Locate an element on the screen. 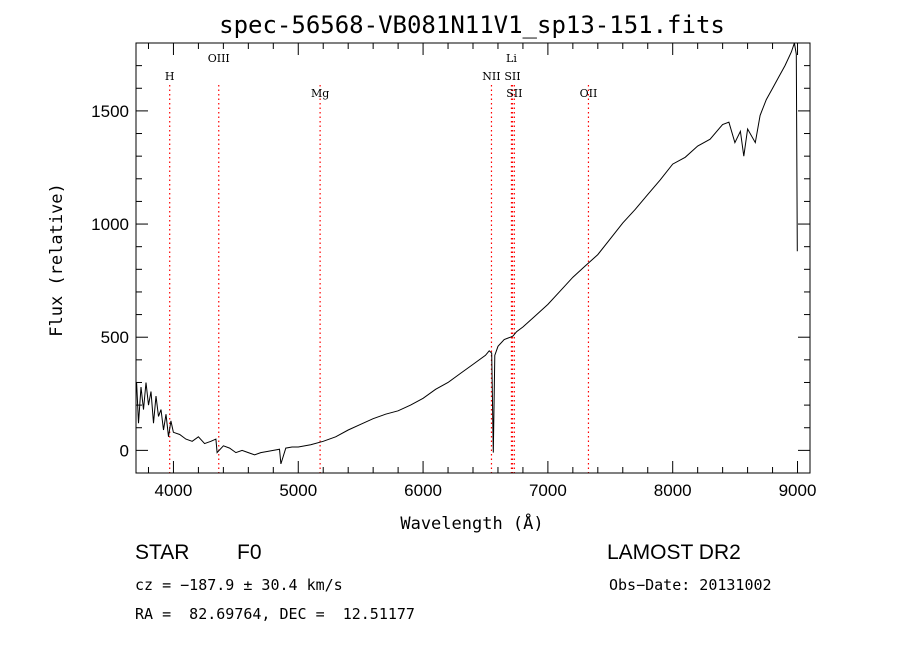  line-marker-label: OII is located at coordinates (589, 93).